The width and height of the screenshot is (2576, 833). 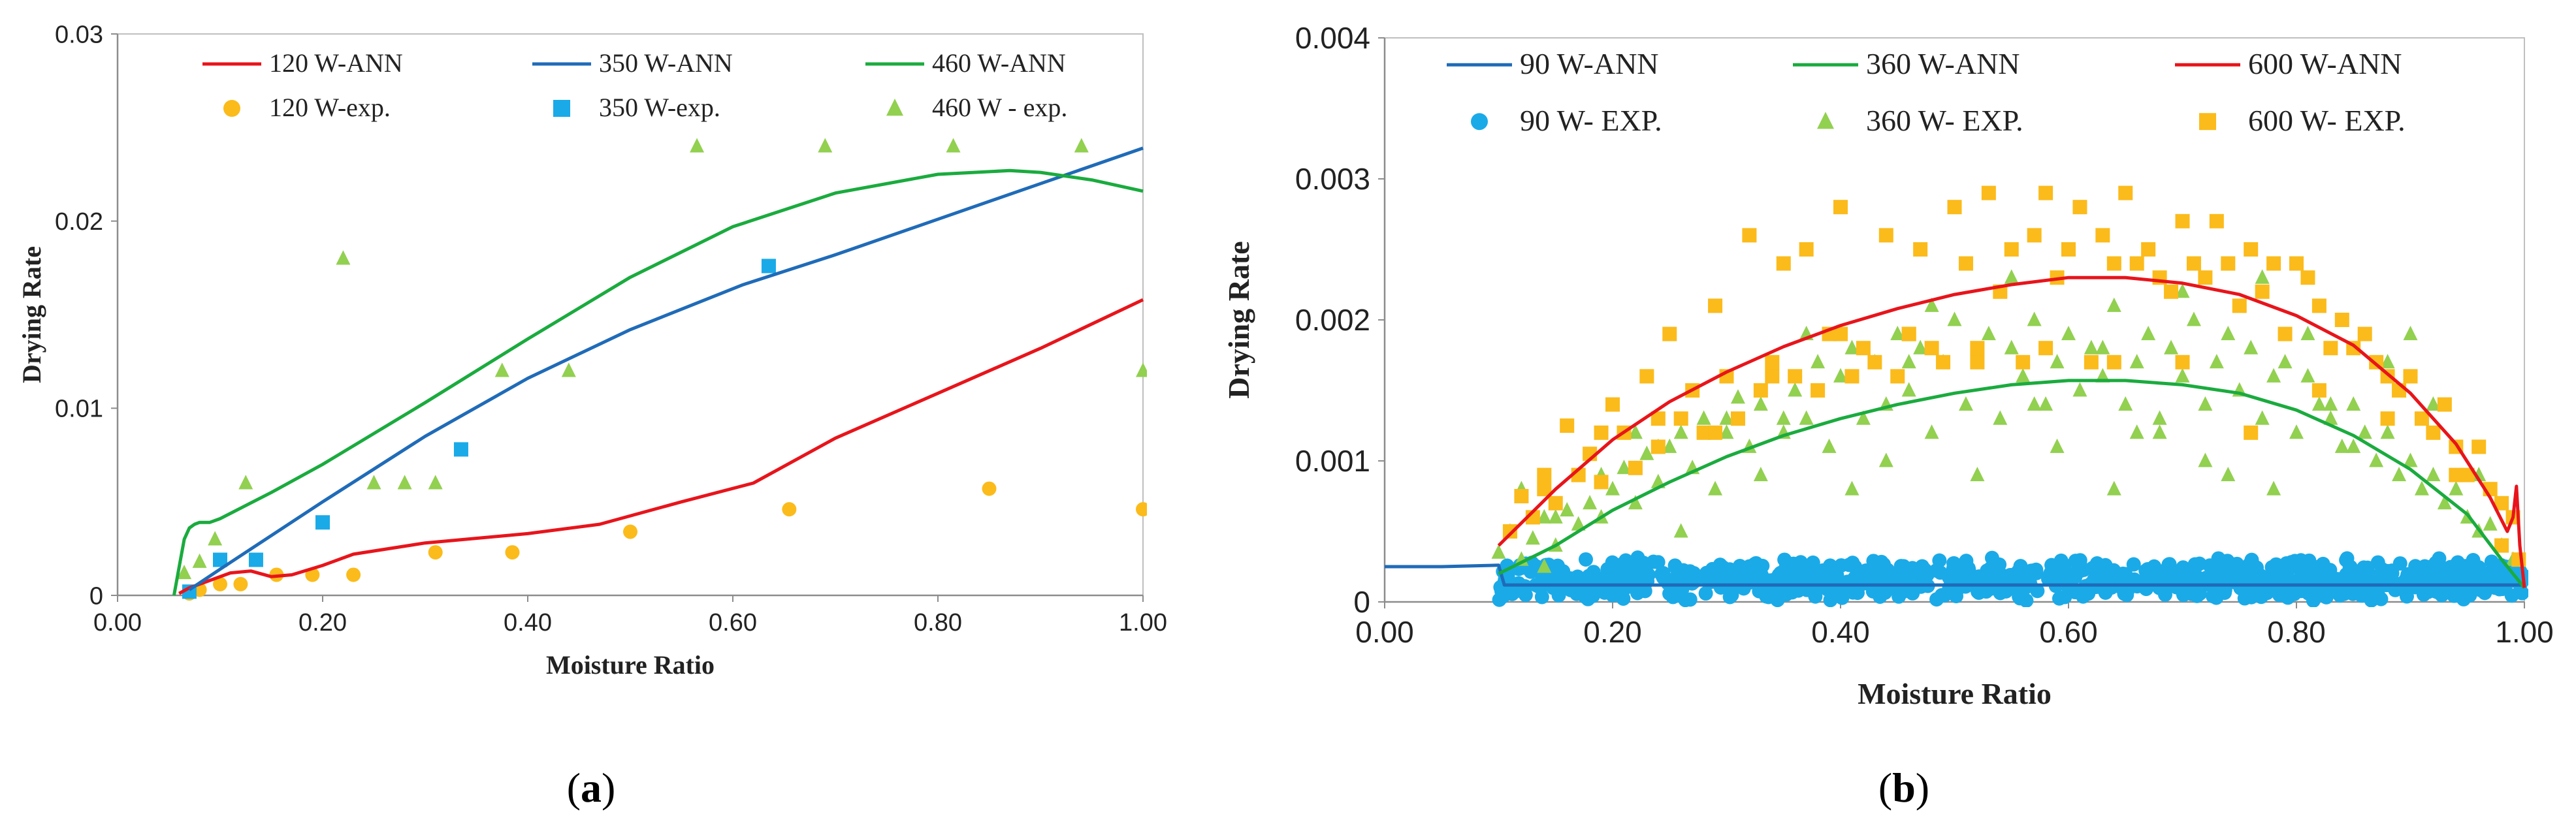 I want to click on legend-entry-label: 350 W-exp., so click(x=659, y=107).